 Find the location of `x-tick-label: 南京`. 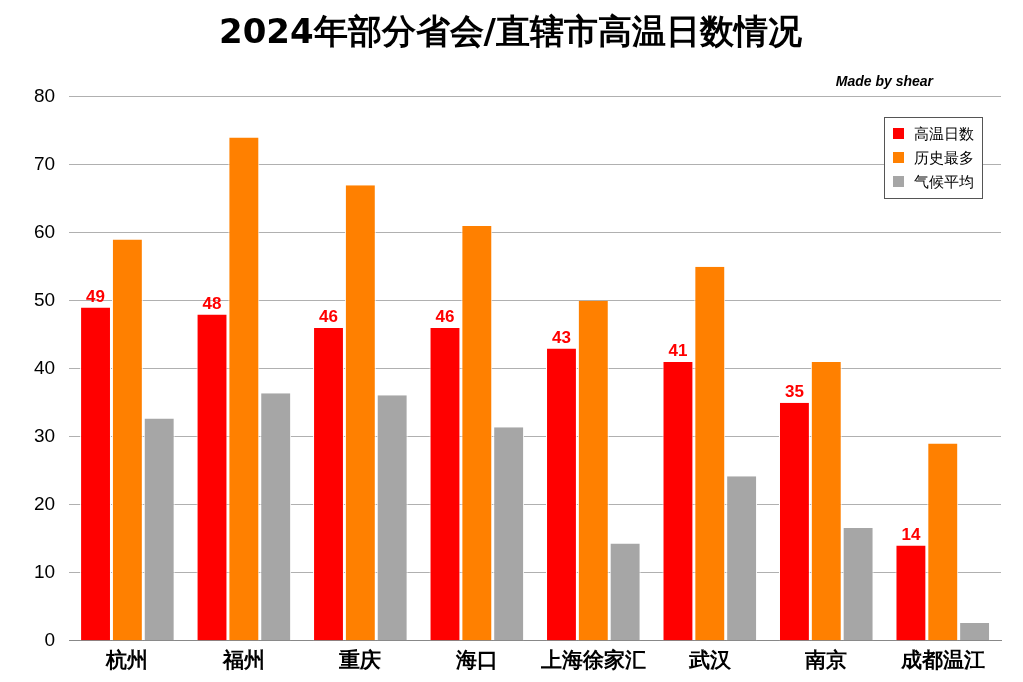

x-tick-label: 南京 is located at coordinates (826, 659).